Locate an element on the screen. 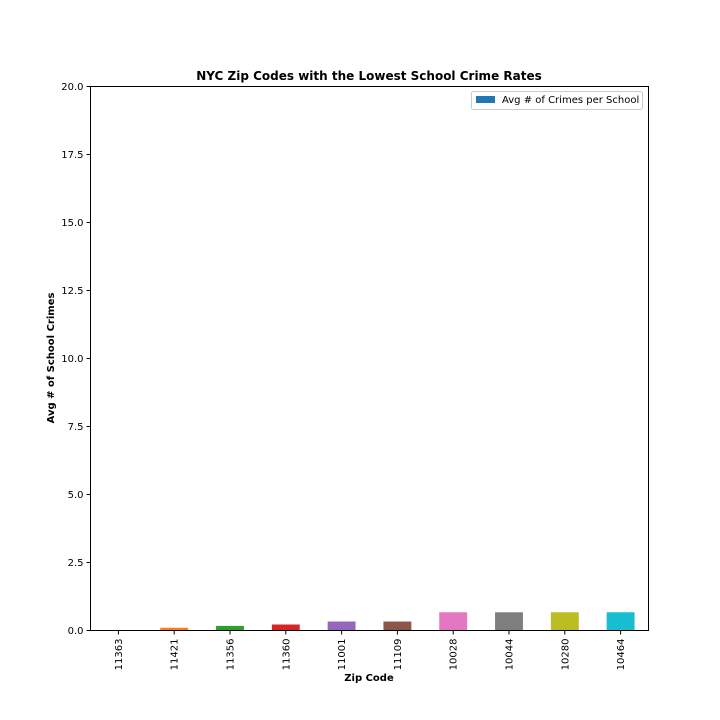 The image size is (720, 720). bars-group is located at coordinates (397, 621).